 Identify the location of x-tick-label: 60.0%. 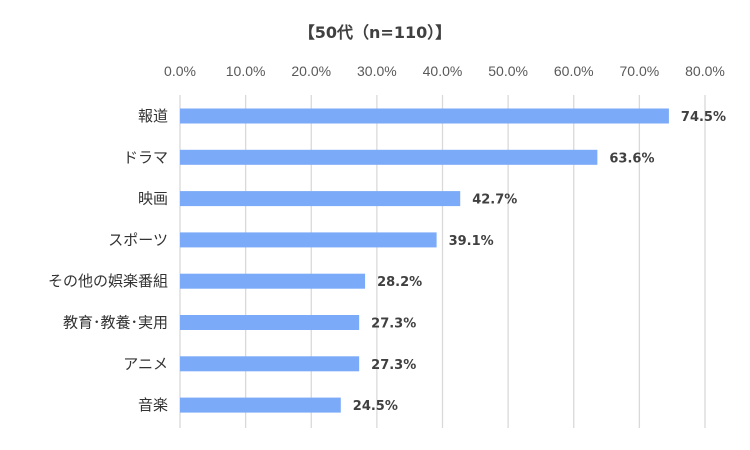
(574, 71).